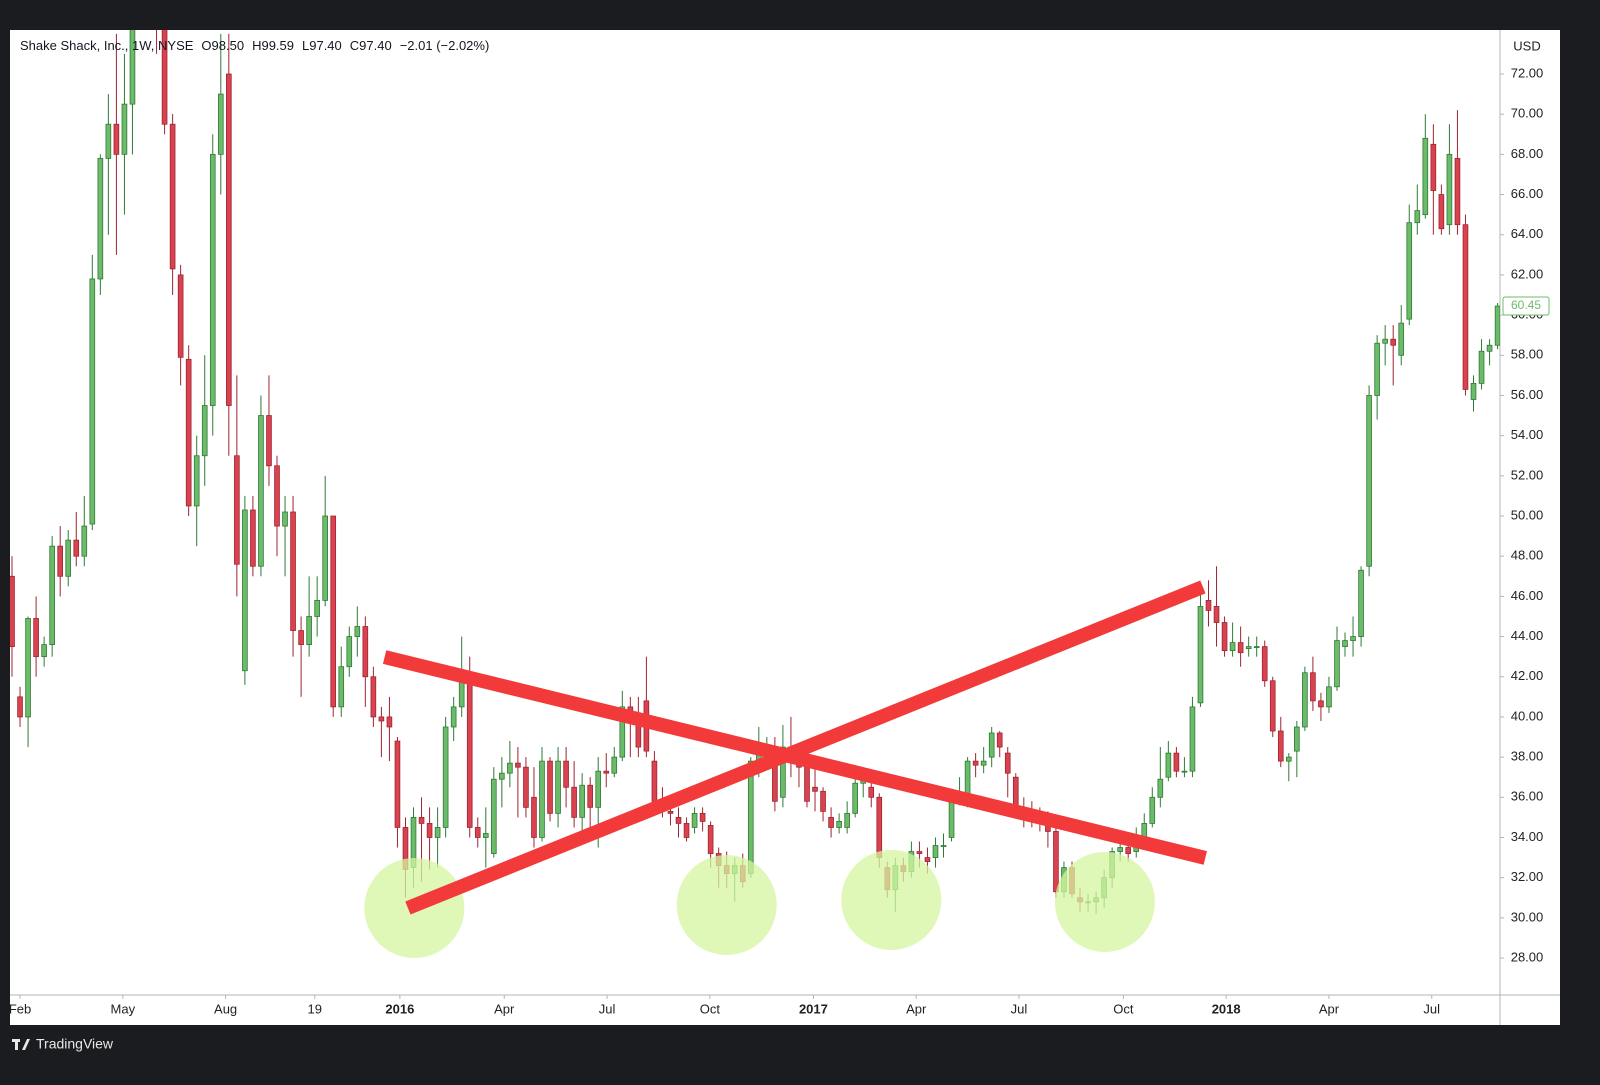  I want to click on y-tick-label: 28.00, so click(1527, 956).